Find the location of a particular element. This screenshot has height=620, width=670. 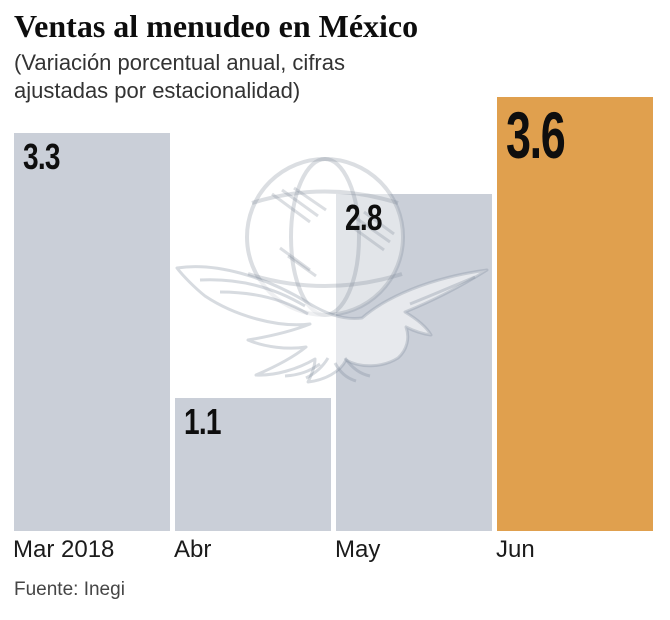

chart-subtitle-line-1: (Variación porcentual anual, cifras is located at coordinates (179, 62).